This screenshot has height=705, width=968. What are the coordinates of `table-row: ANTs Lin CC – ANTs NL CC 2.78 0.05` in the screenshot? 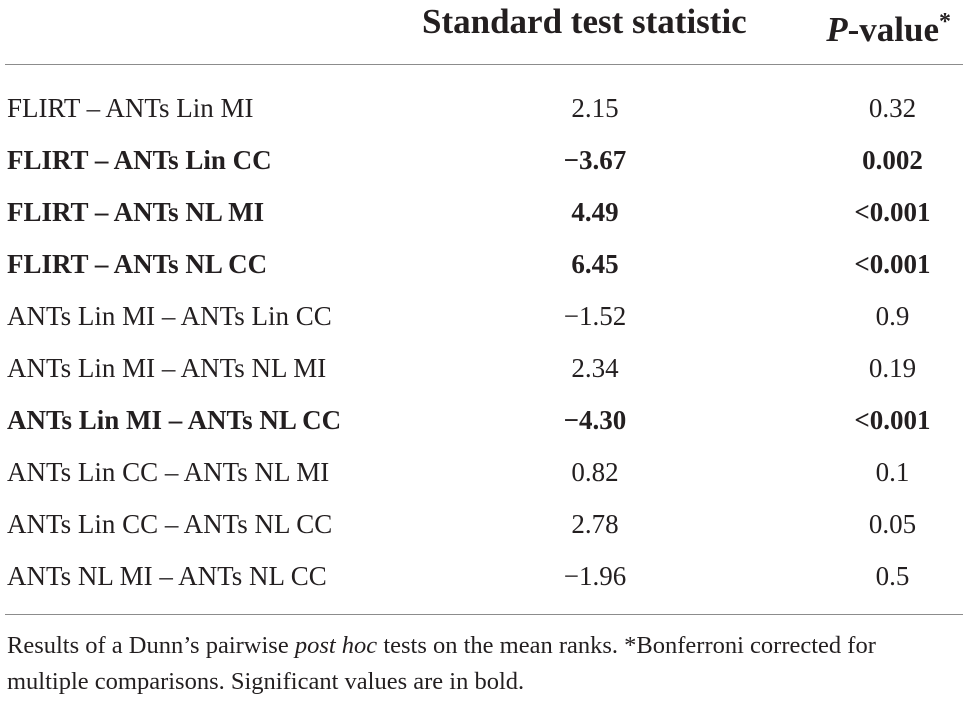 It's located at (484, 524).